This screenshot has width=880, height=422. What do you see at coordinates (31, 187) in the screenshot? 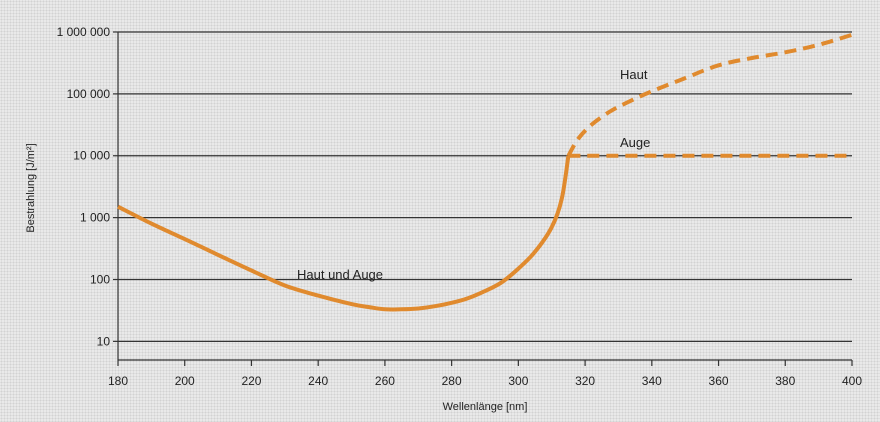
I see `y-axis-label: Bestrahlung [J/m²]` at bounding box center [31, 187].